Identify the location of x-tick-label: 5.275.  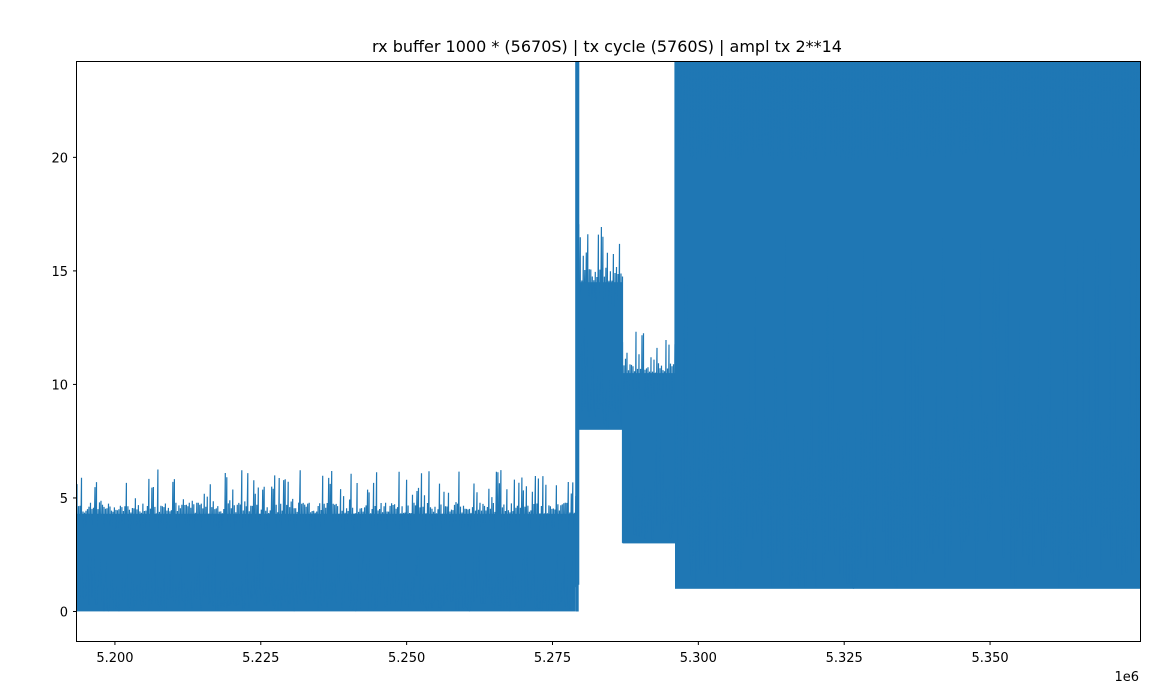
(552, 658).